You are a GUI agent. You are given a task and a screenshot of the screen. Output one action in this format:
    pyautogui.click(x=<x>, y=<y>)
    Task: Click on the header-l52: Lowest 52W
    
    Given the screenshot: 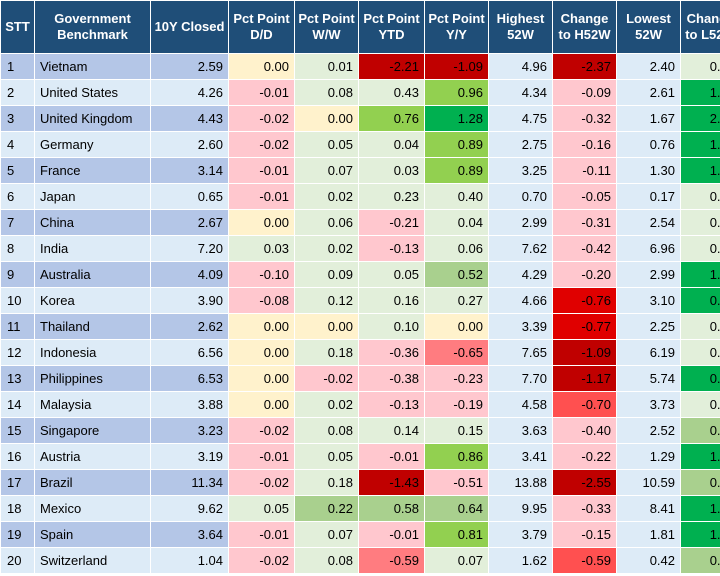 What is the action you would take?
    pyautogui.click(x=648, y=27)
    